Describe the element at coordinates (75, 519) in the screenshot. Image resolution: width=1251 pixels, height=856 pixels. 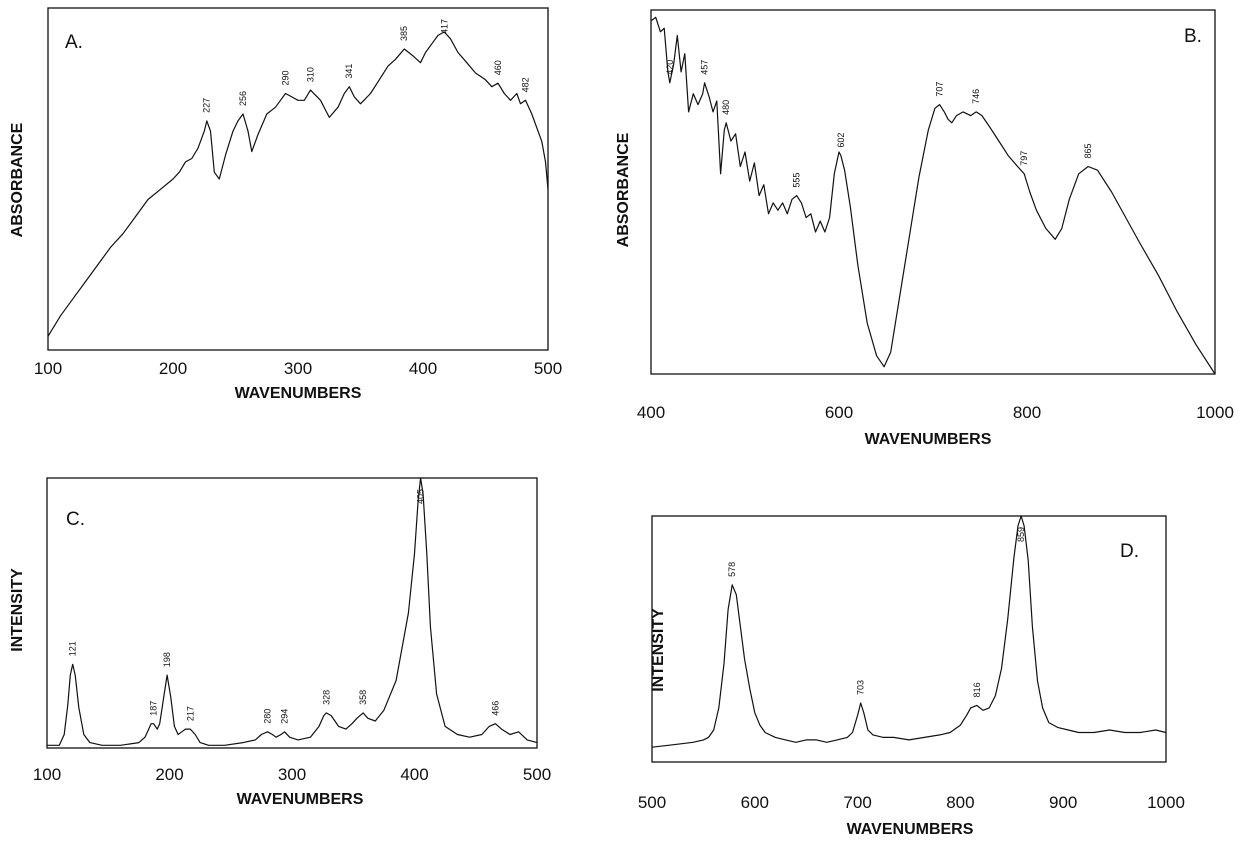
I see `panel-c-label: C.` at that location.